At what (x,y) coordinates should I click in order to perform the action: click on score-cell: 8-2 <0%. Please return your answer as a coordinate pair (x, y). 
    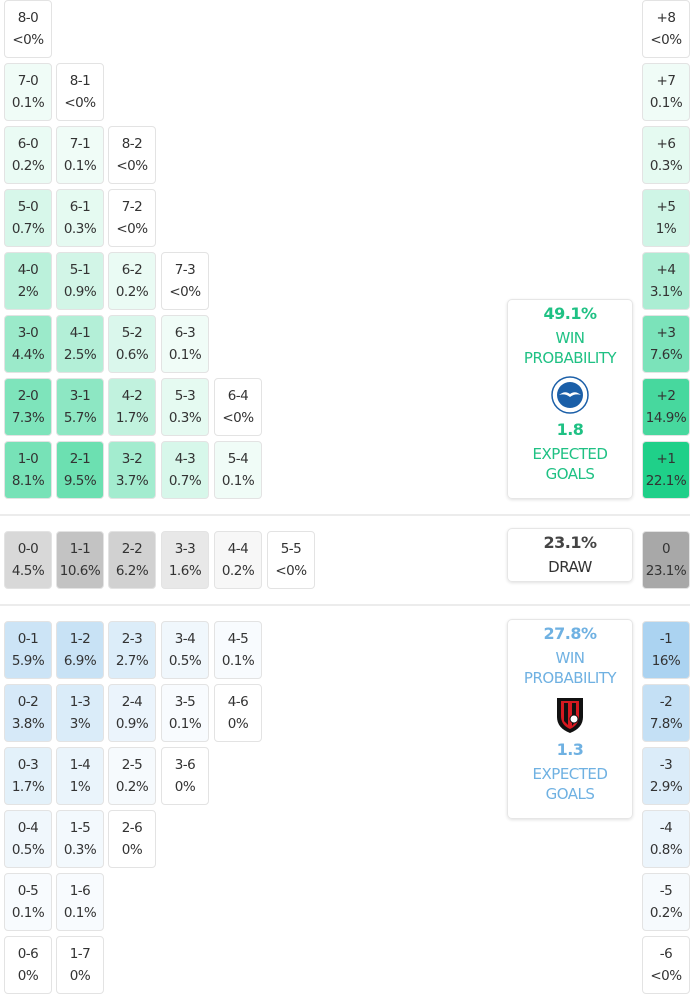
    Looking at the image, I should click on (132, 155).